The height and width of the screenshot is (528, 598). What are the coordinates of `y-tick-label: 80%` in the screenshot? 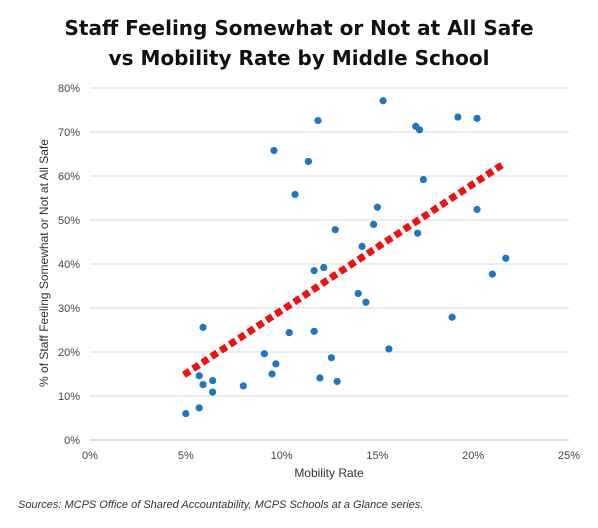 It's located at (69, 89).